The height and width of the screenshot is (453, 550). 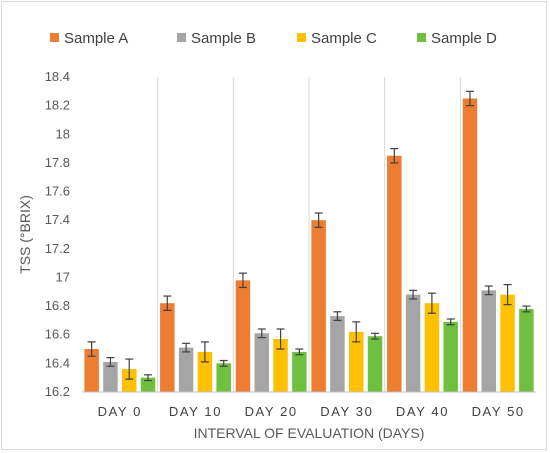 I want to click on y-tick-label: 18, so click(x=63, y=133).